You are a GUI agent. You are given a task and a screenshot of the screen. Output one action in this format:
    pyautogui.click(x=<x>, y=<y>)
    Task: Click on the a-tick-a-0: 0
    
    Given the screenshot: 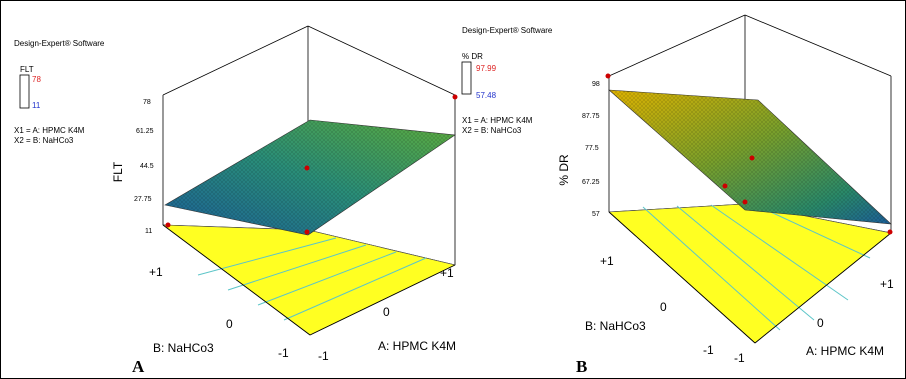 What is the action you would take?
    pyautogui.click(x=386, y=312)
    